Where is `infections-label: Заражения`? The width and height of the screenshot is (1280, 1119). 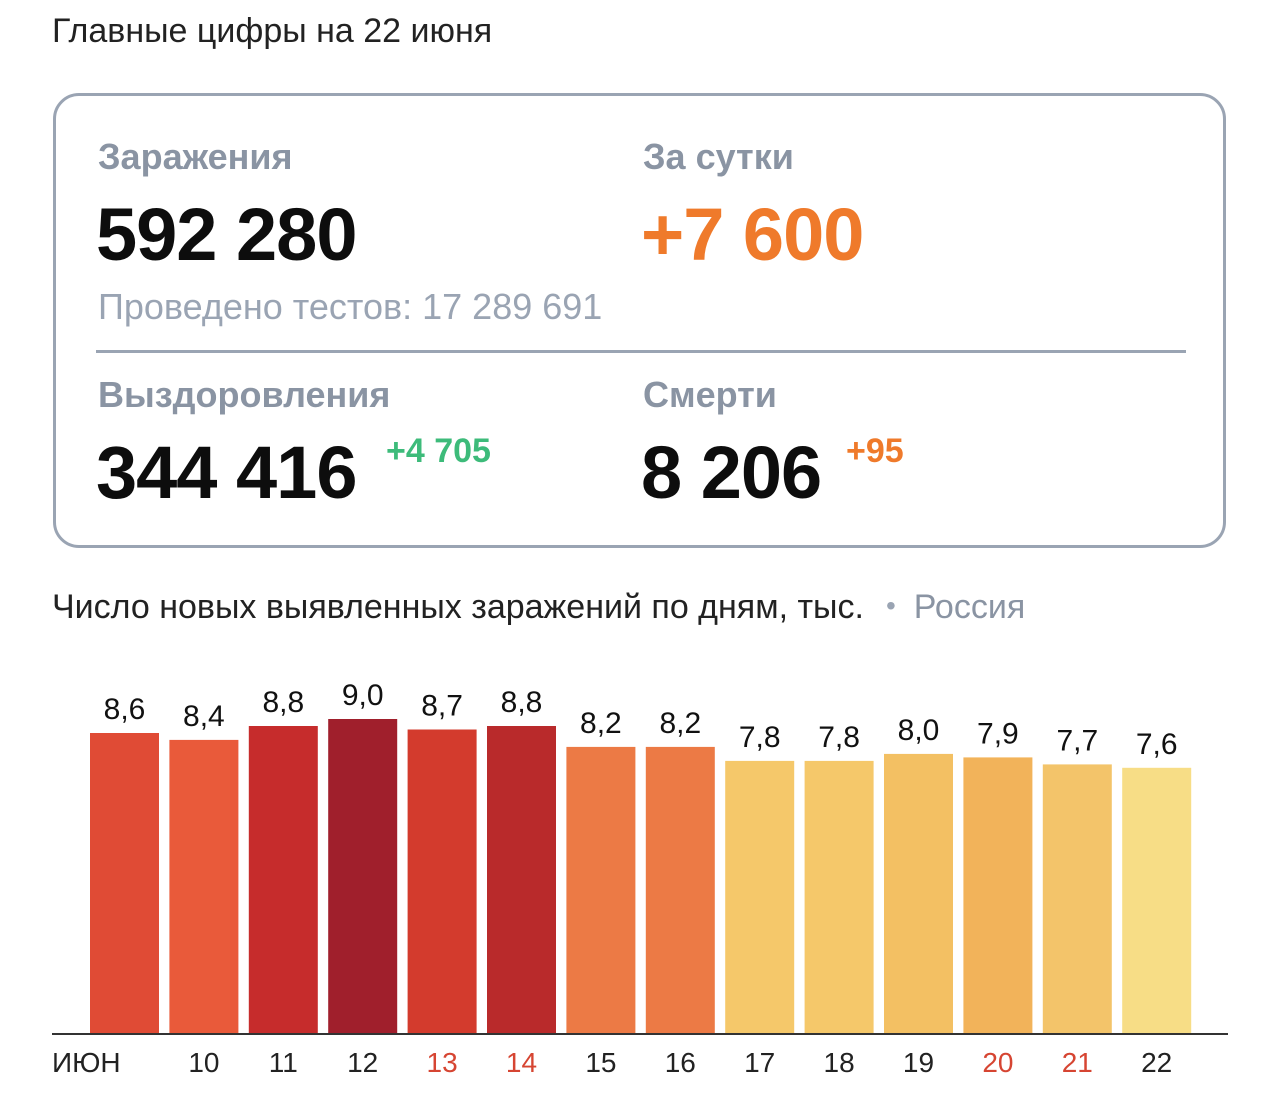 infections-label: Заражения is located at coordinates (195, 156).